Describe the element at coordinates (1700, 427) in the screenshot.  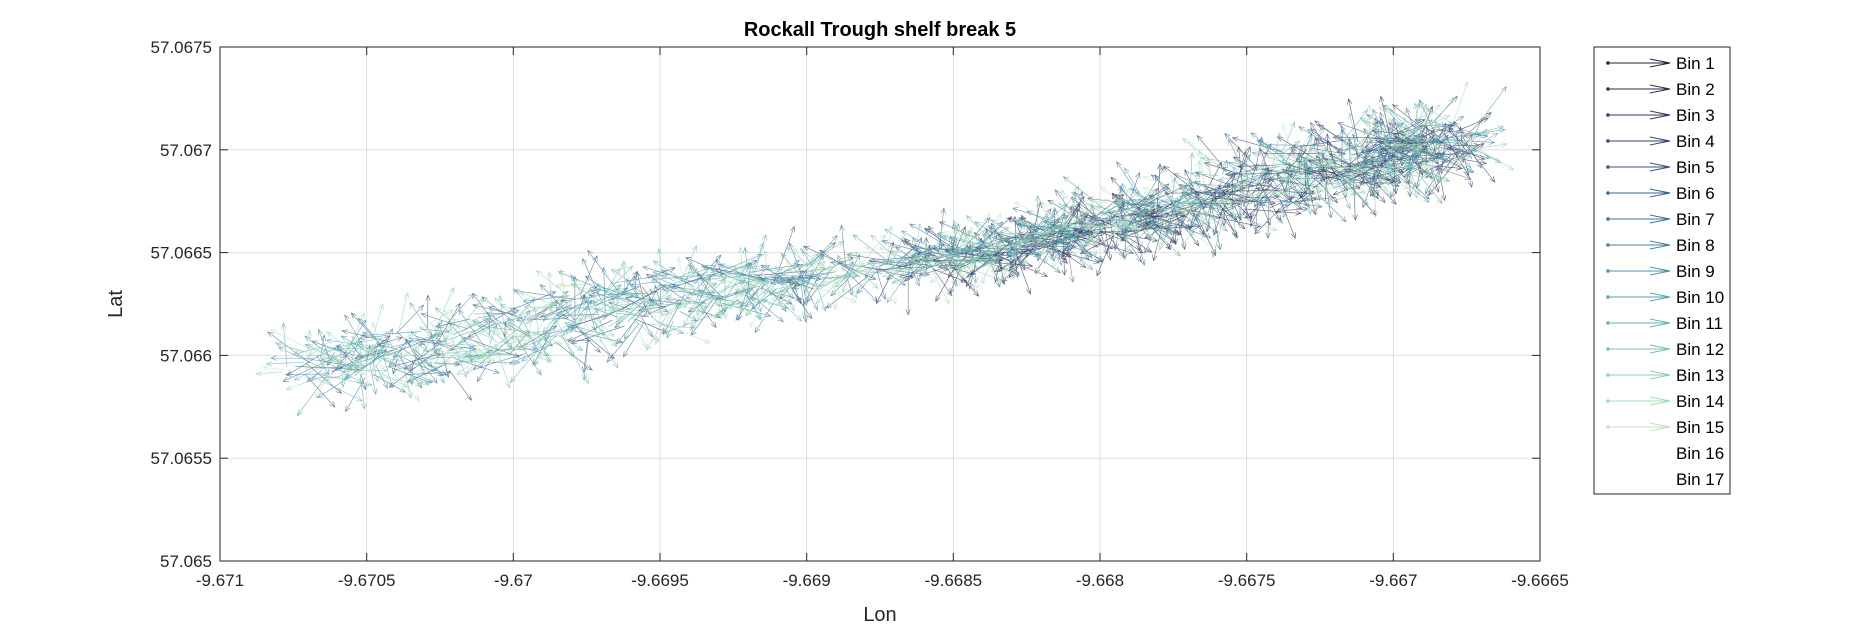
I see `legend-label: Bin 15` at that location.